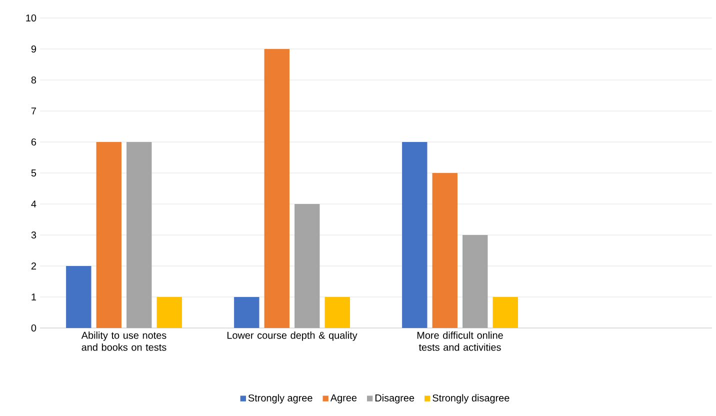 The width and height of the screenshot is (716, 416). Describe the element at coordinates (33, 235) in the screenshot. I see `y-tick-label: 3` at that location.